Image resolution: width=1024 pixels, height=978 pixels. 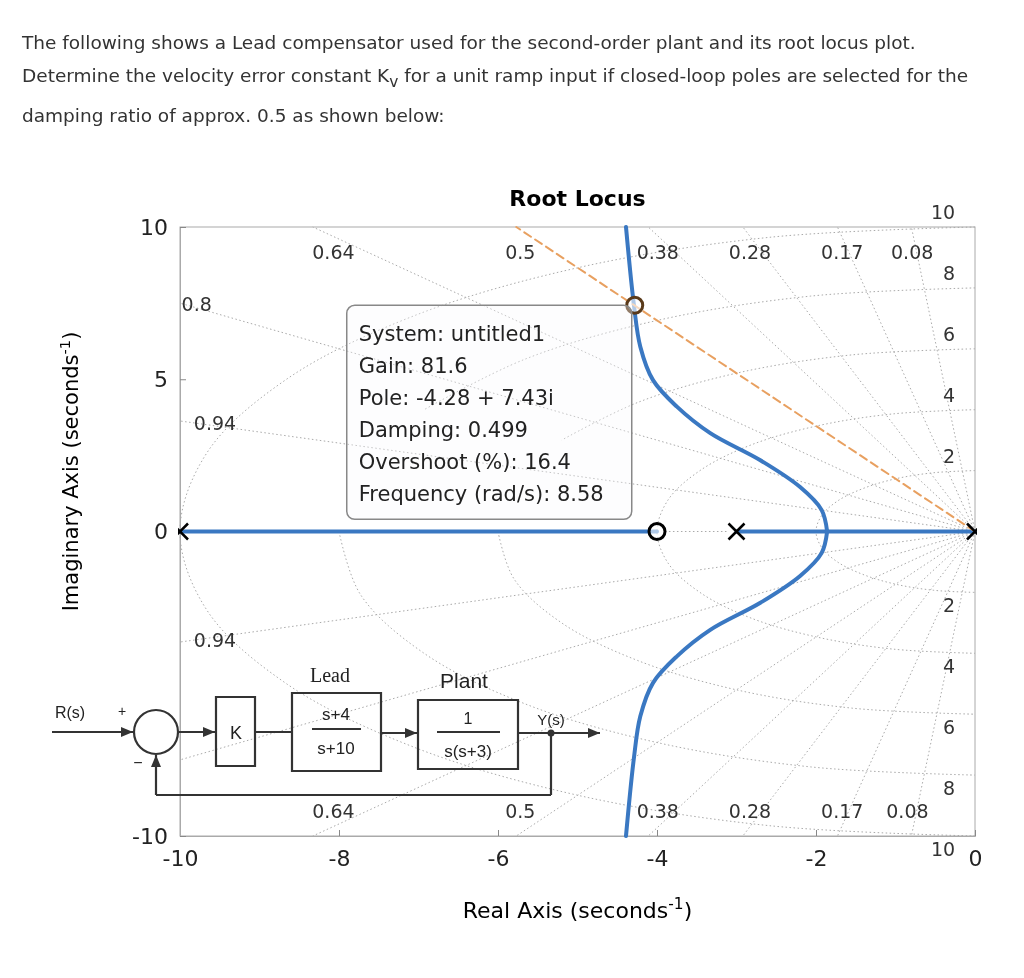 I want to click on x-tick-label: -6, so click(x=498, y=858).